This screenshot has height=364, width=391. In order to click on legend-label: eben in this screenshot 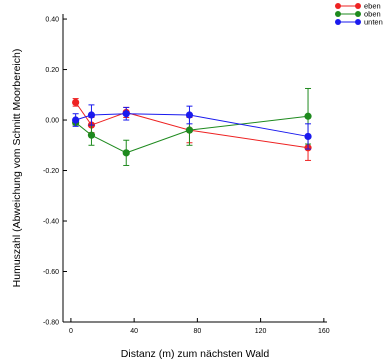, I will do `click(372, 6)`.